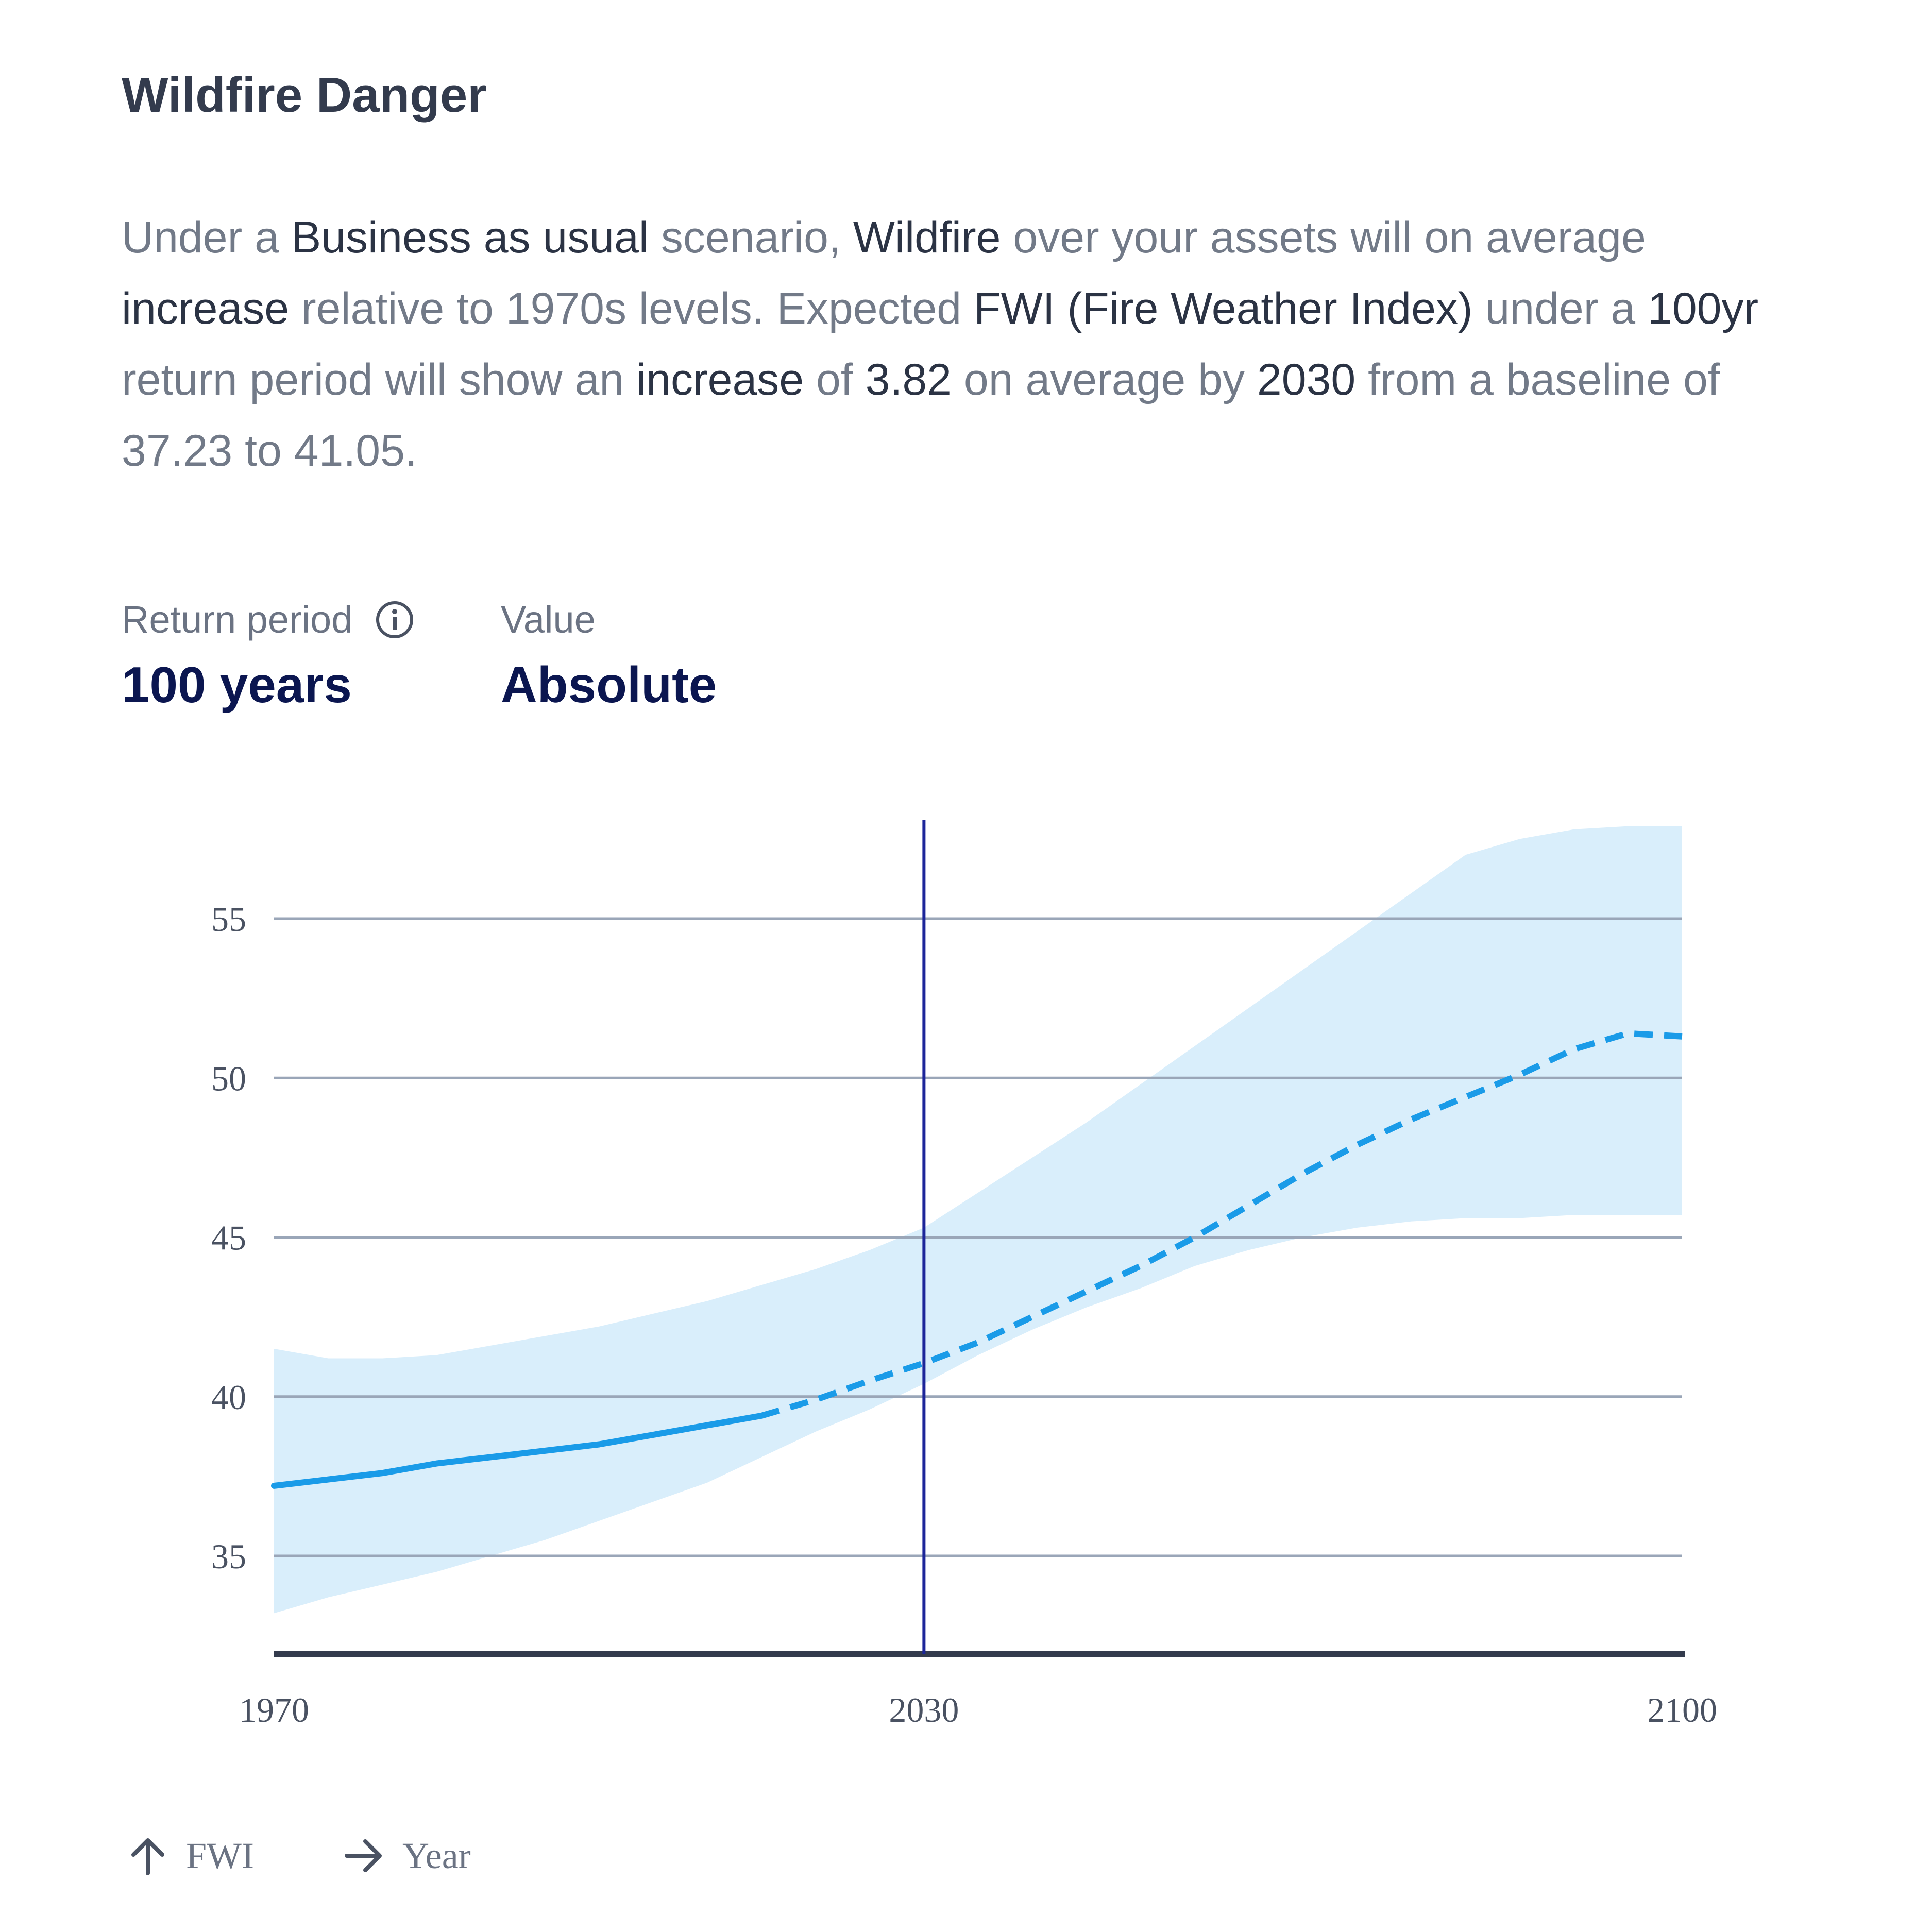 The width and height of the screenshot is (1932, 1932). Describe the element at coordinates (207, 237) in the screenshot. I see `summary-text-part: Under a` at that location.